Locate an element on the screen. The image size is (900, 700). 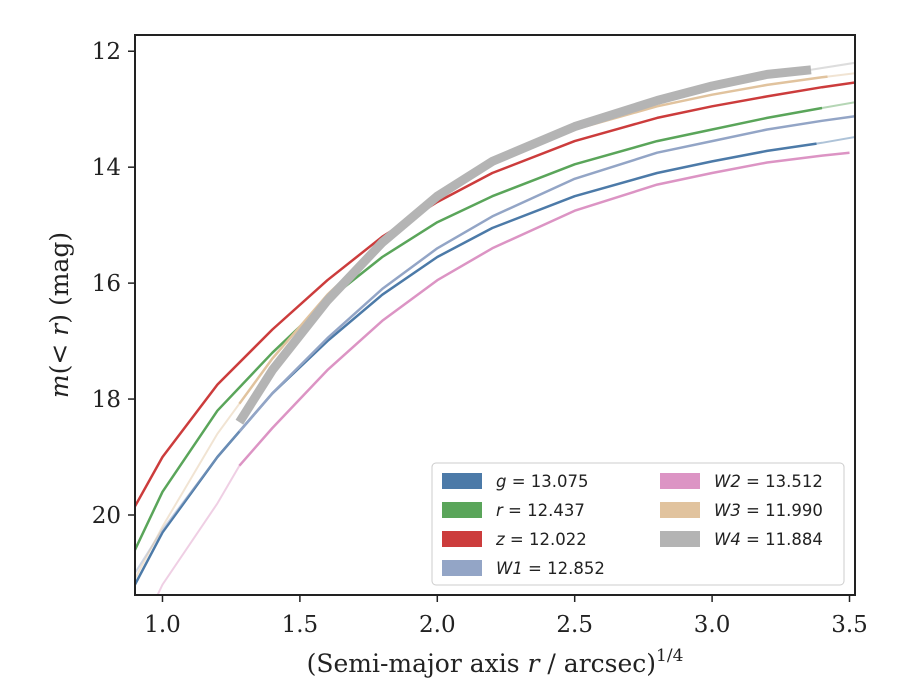
series-line-faint-g is located at coordinates (835, 140).